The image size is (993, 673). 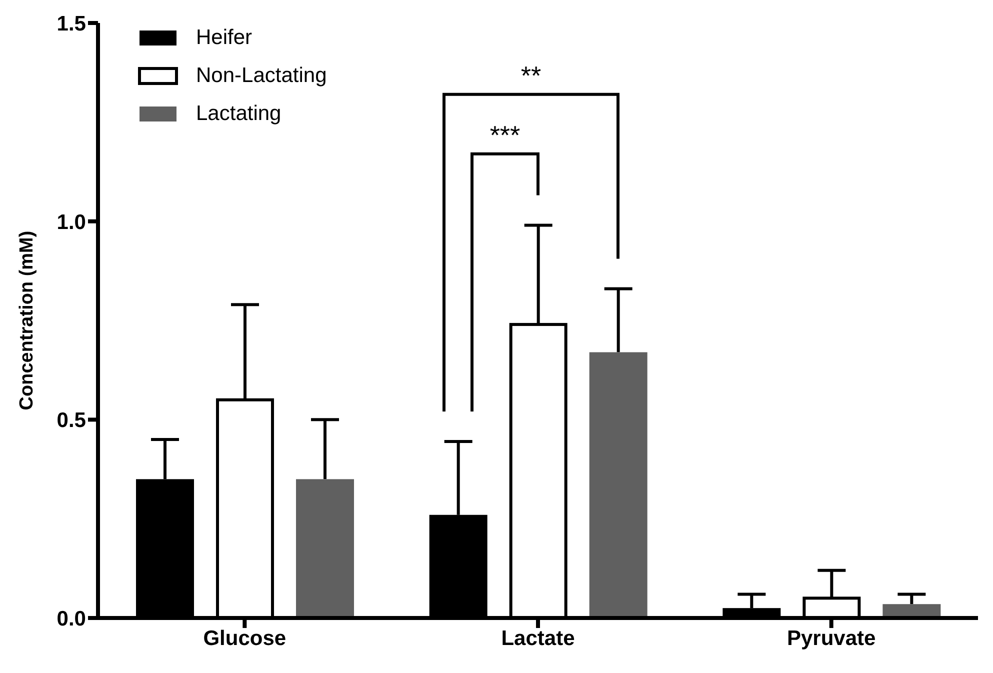 What do you see at coordinates (244, 638) in the screenshot?
I see `x-tick-label: Glucose` at bounding box center [244, 638].